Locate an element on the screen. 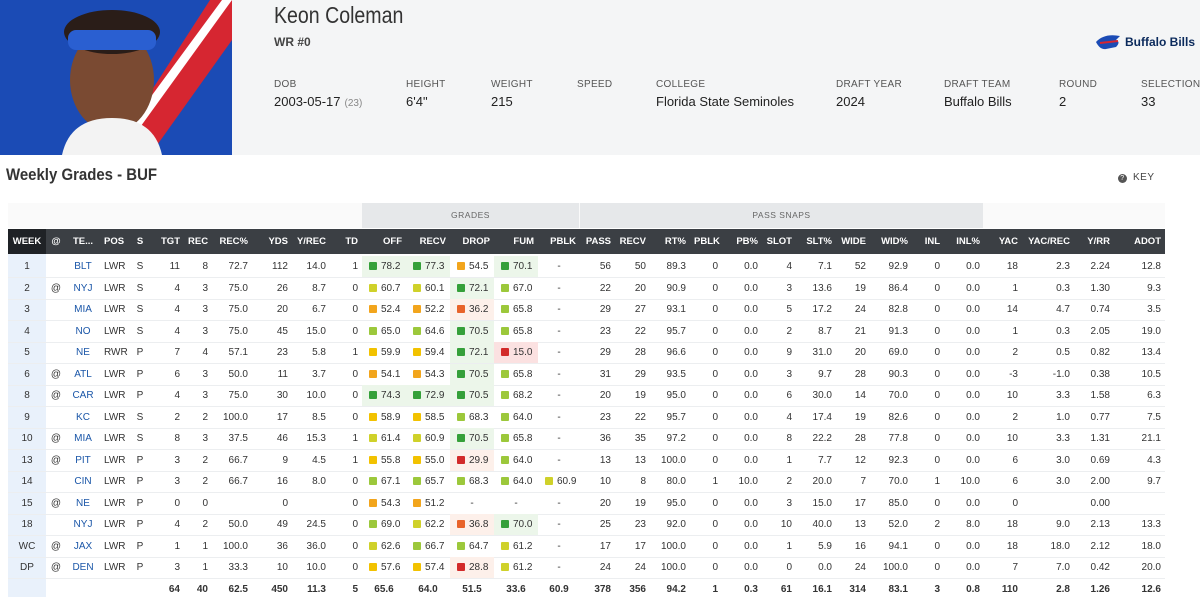 This screenshot has width=1200, height=600. column-header: YAC/REC is located at coordinates (1049, 241).